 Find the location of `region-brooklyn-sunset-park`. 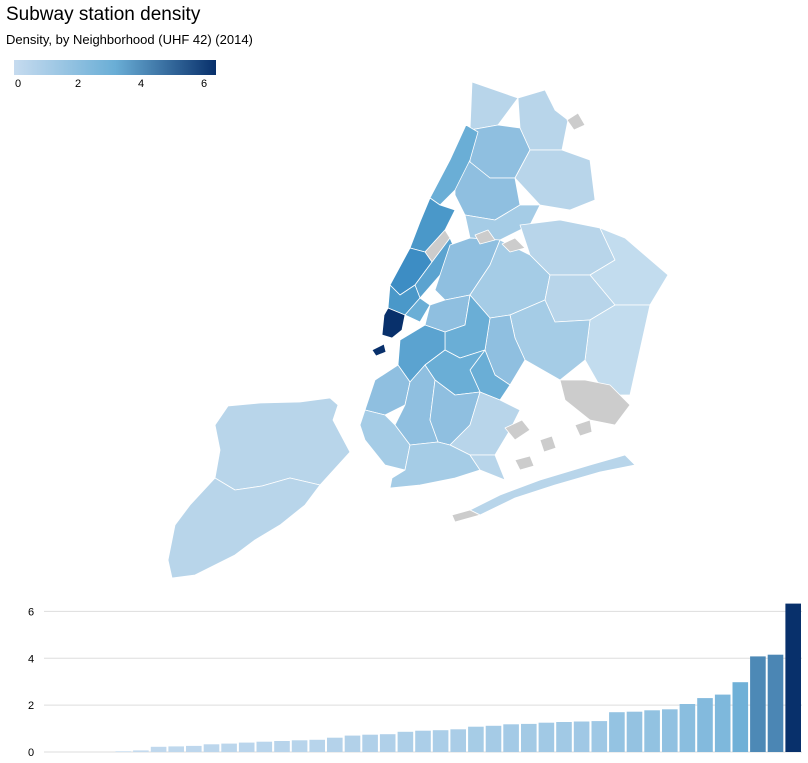

region-brooklyn-sunset-park is located at coordinates (387, 390).